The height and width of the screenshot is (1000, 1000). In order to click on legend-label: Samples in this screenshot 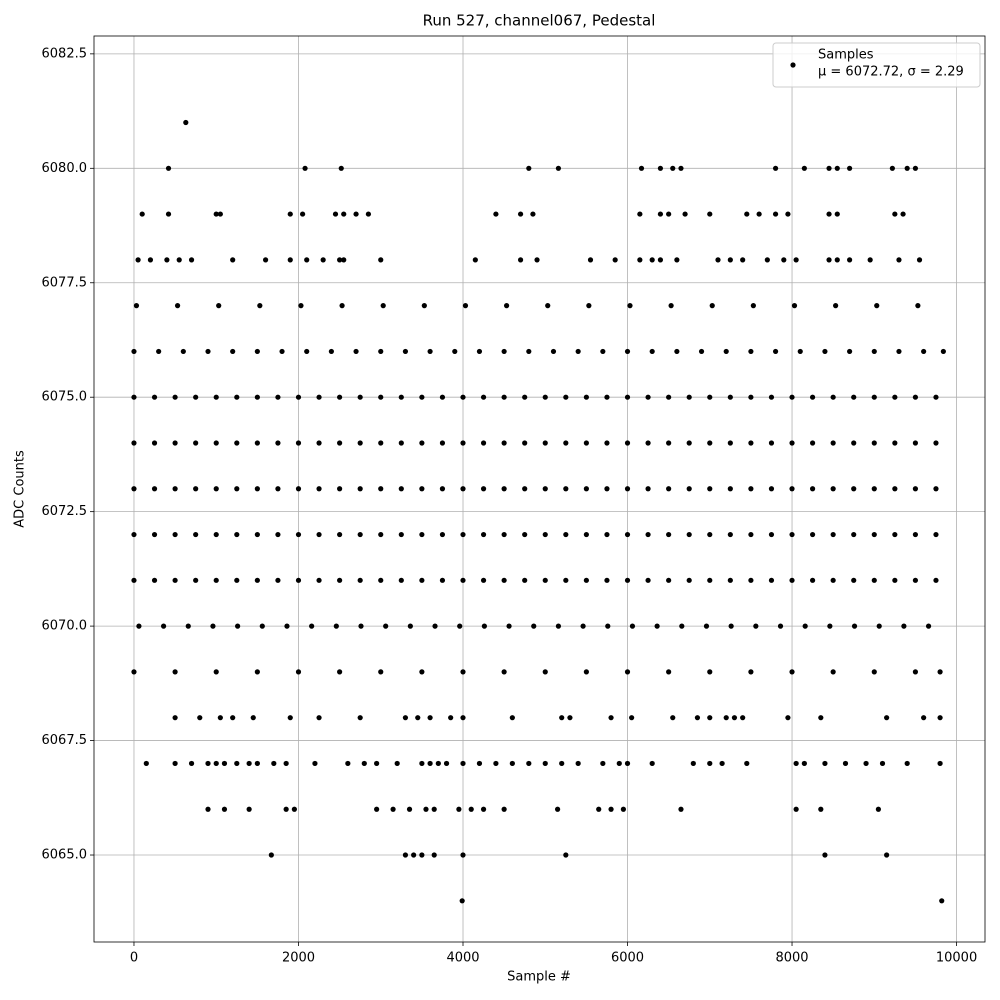, I will do `click(846, 55)`.